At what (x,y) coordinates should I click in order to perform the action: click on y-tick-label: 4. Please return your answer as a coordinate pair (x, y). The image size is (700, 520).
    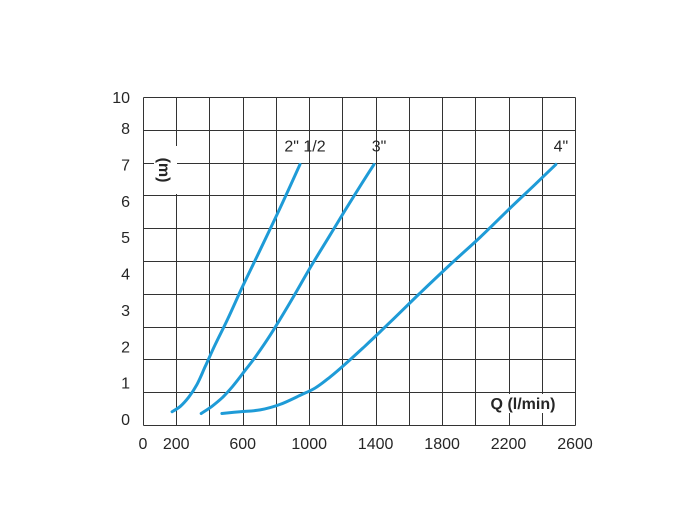
    Looking at the image, I should click on (125, 275).